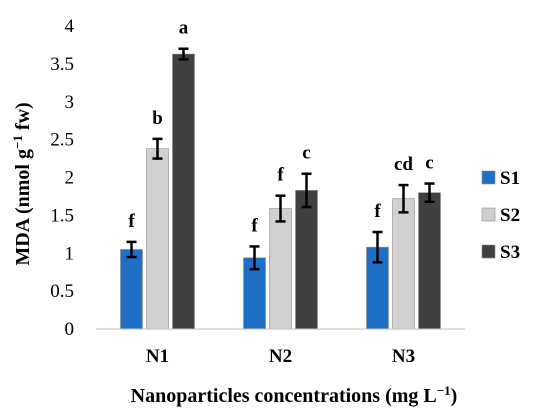 The width and height of the screenshot is (550, 417). I want to click on significance-label: cd, so click(403, 164).